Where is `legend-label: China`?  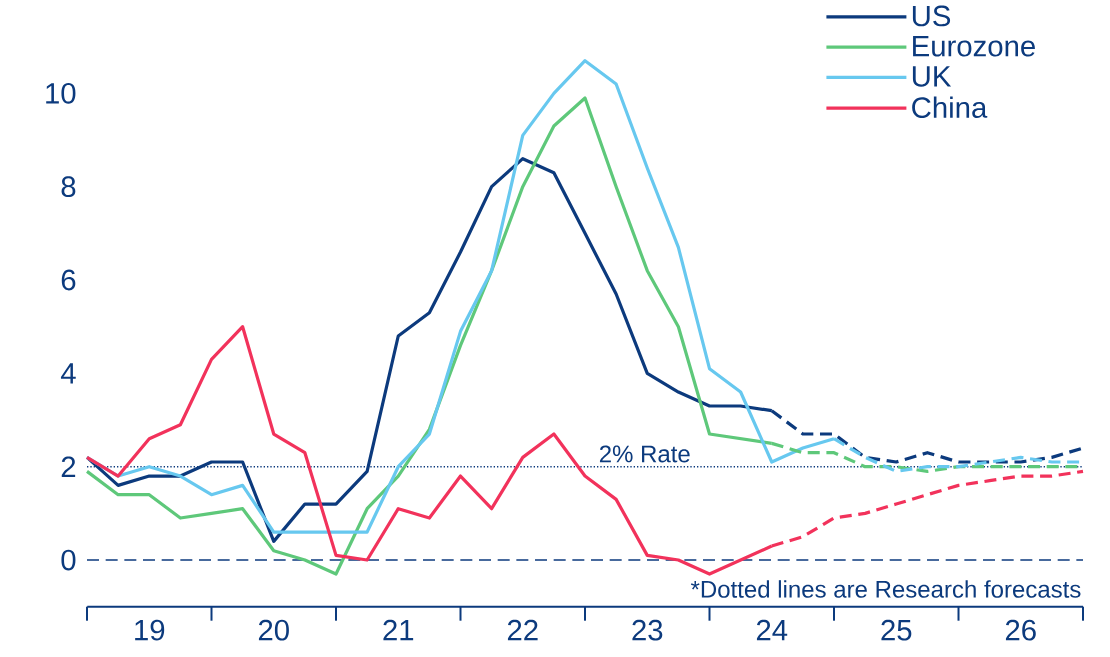
legend-label: China is located at coordinates (950, 107).